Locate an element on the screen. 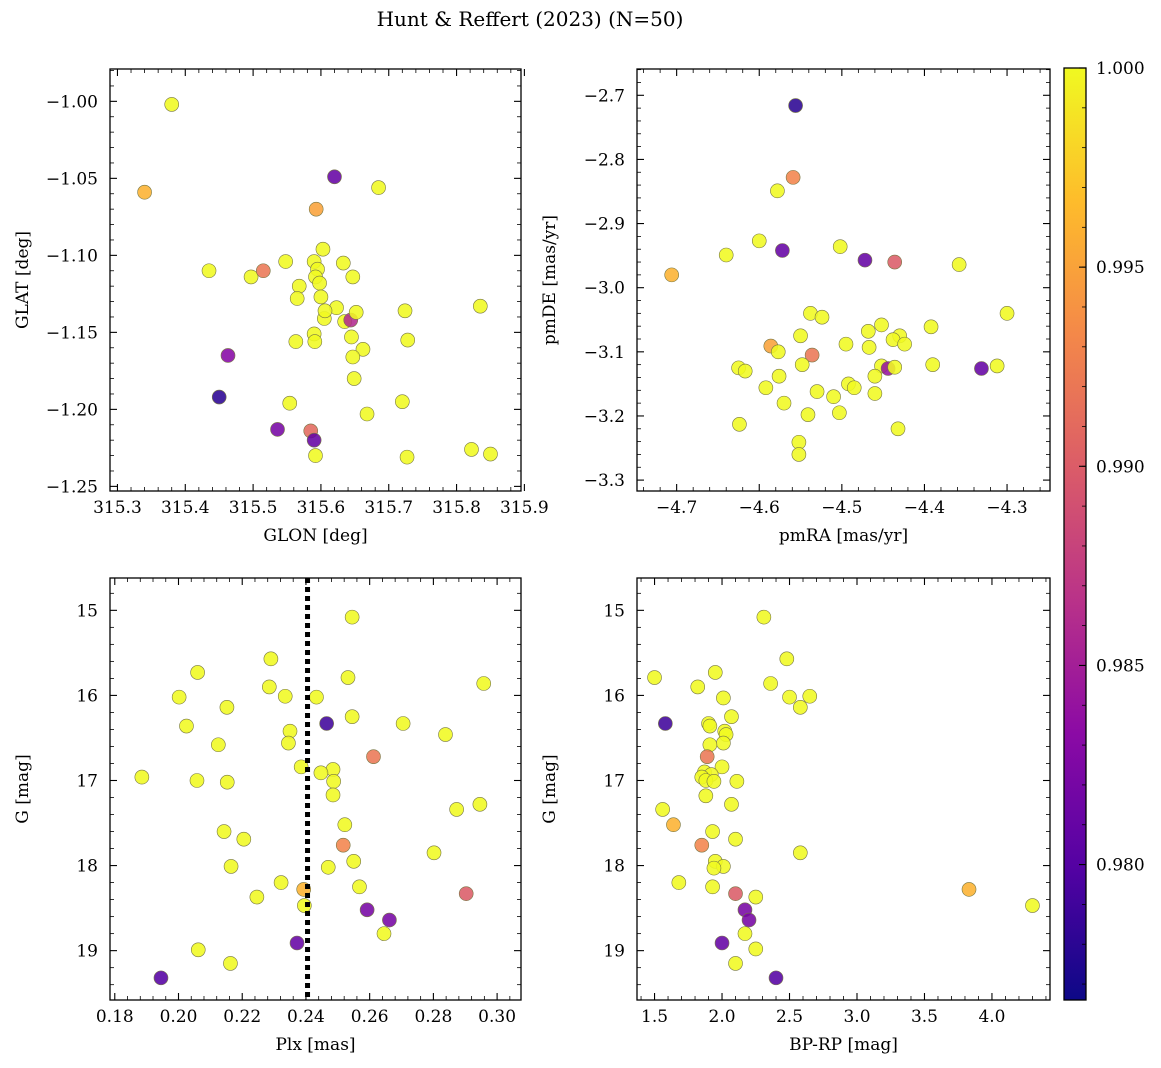  y-tick-label: 19 is located at coordinates (614, 952).